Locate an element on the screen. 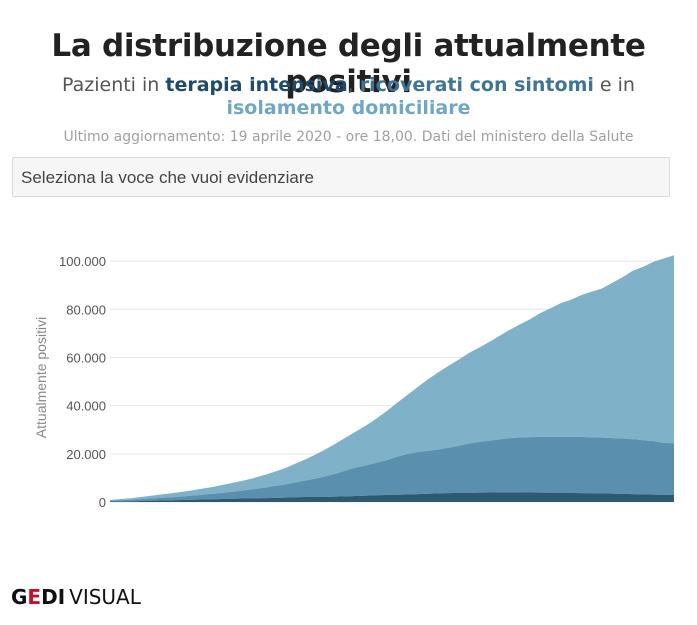  gedi-visual-logo: GEDI VISUAL is located at coordinates (76, 597).